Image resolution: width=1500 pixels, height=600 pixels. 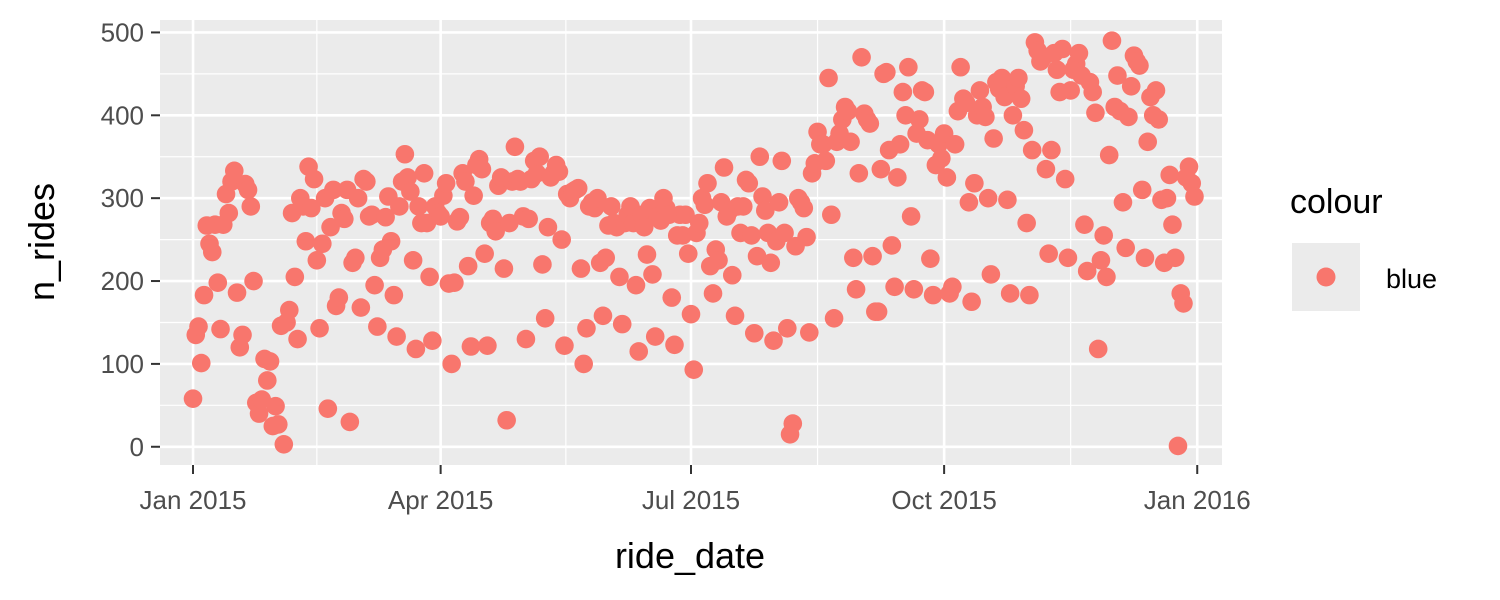 What do you see at coordinates (193, 500) in the screenshot?
I see `x-tick-label: Jan 2015` at bounding box center [193, 500].